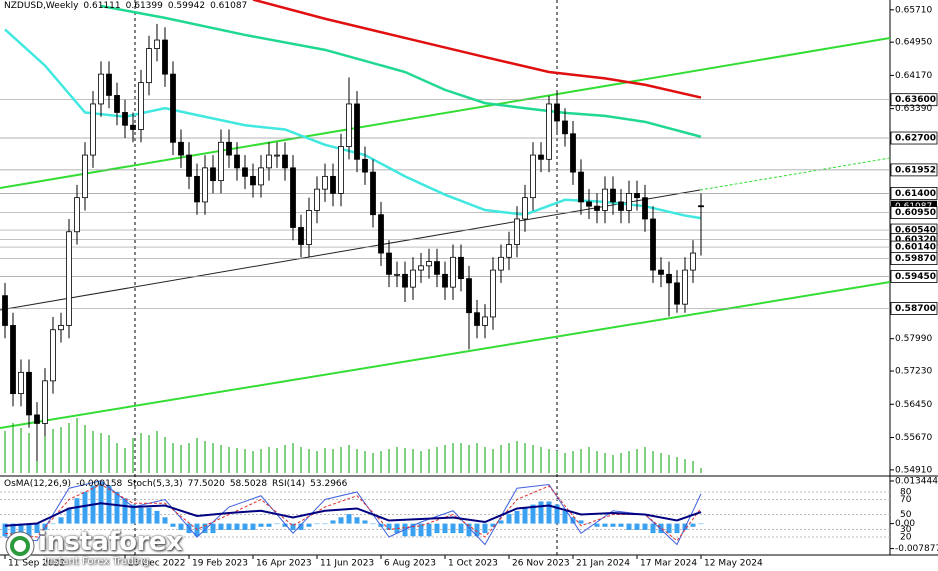  Describe the element at coordinates (915, 248) in the screenshot. I see `y-tick-label: 0.60140` at that location.